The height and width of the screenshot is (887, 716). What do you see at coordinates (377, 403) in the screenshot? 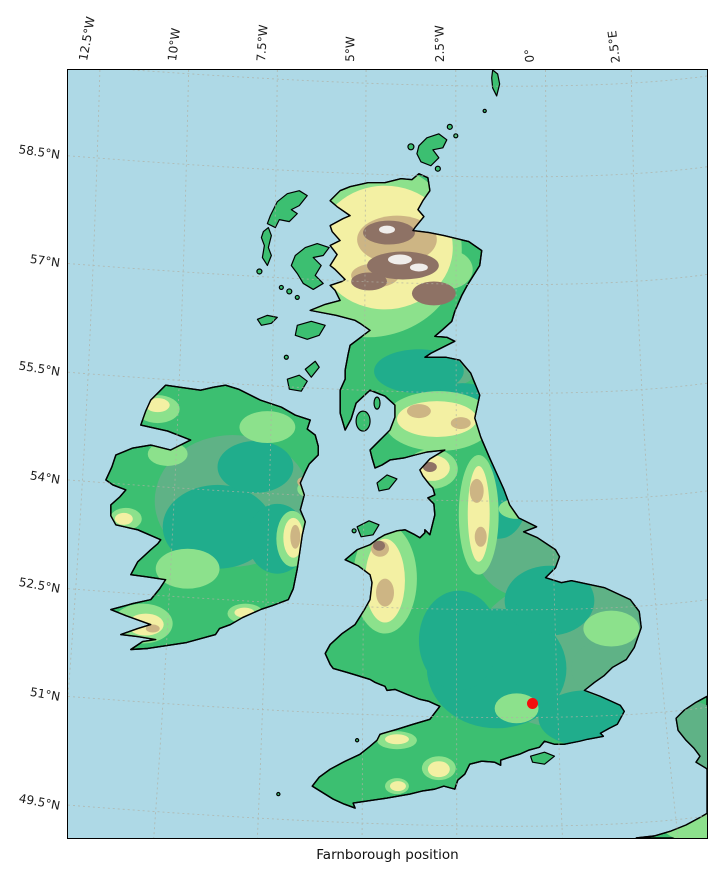
I see `island-bute` at bounding box center [377, 403].